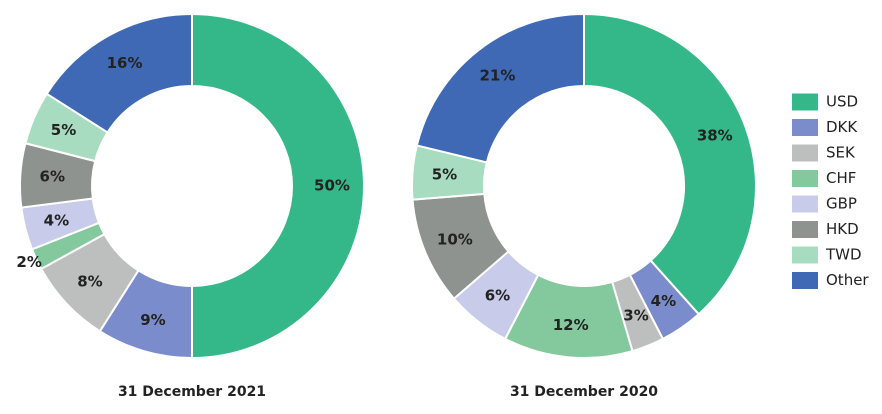 Image resolution: width=882 pixels, height=414 pixels. I want to click on data-label: 3%, so click(635, 315).